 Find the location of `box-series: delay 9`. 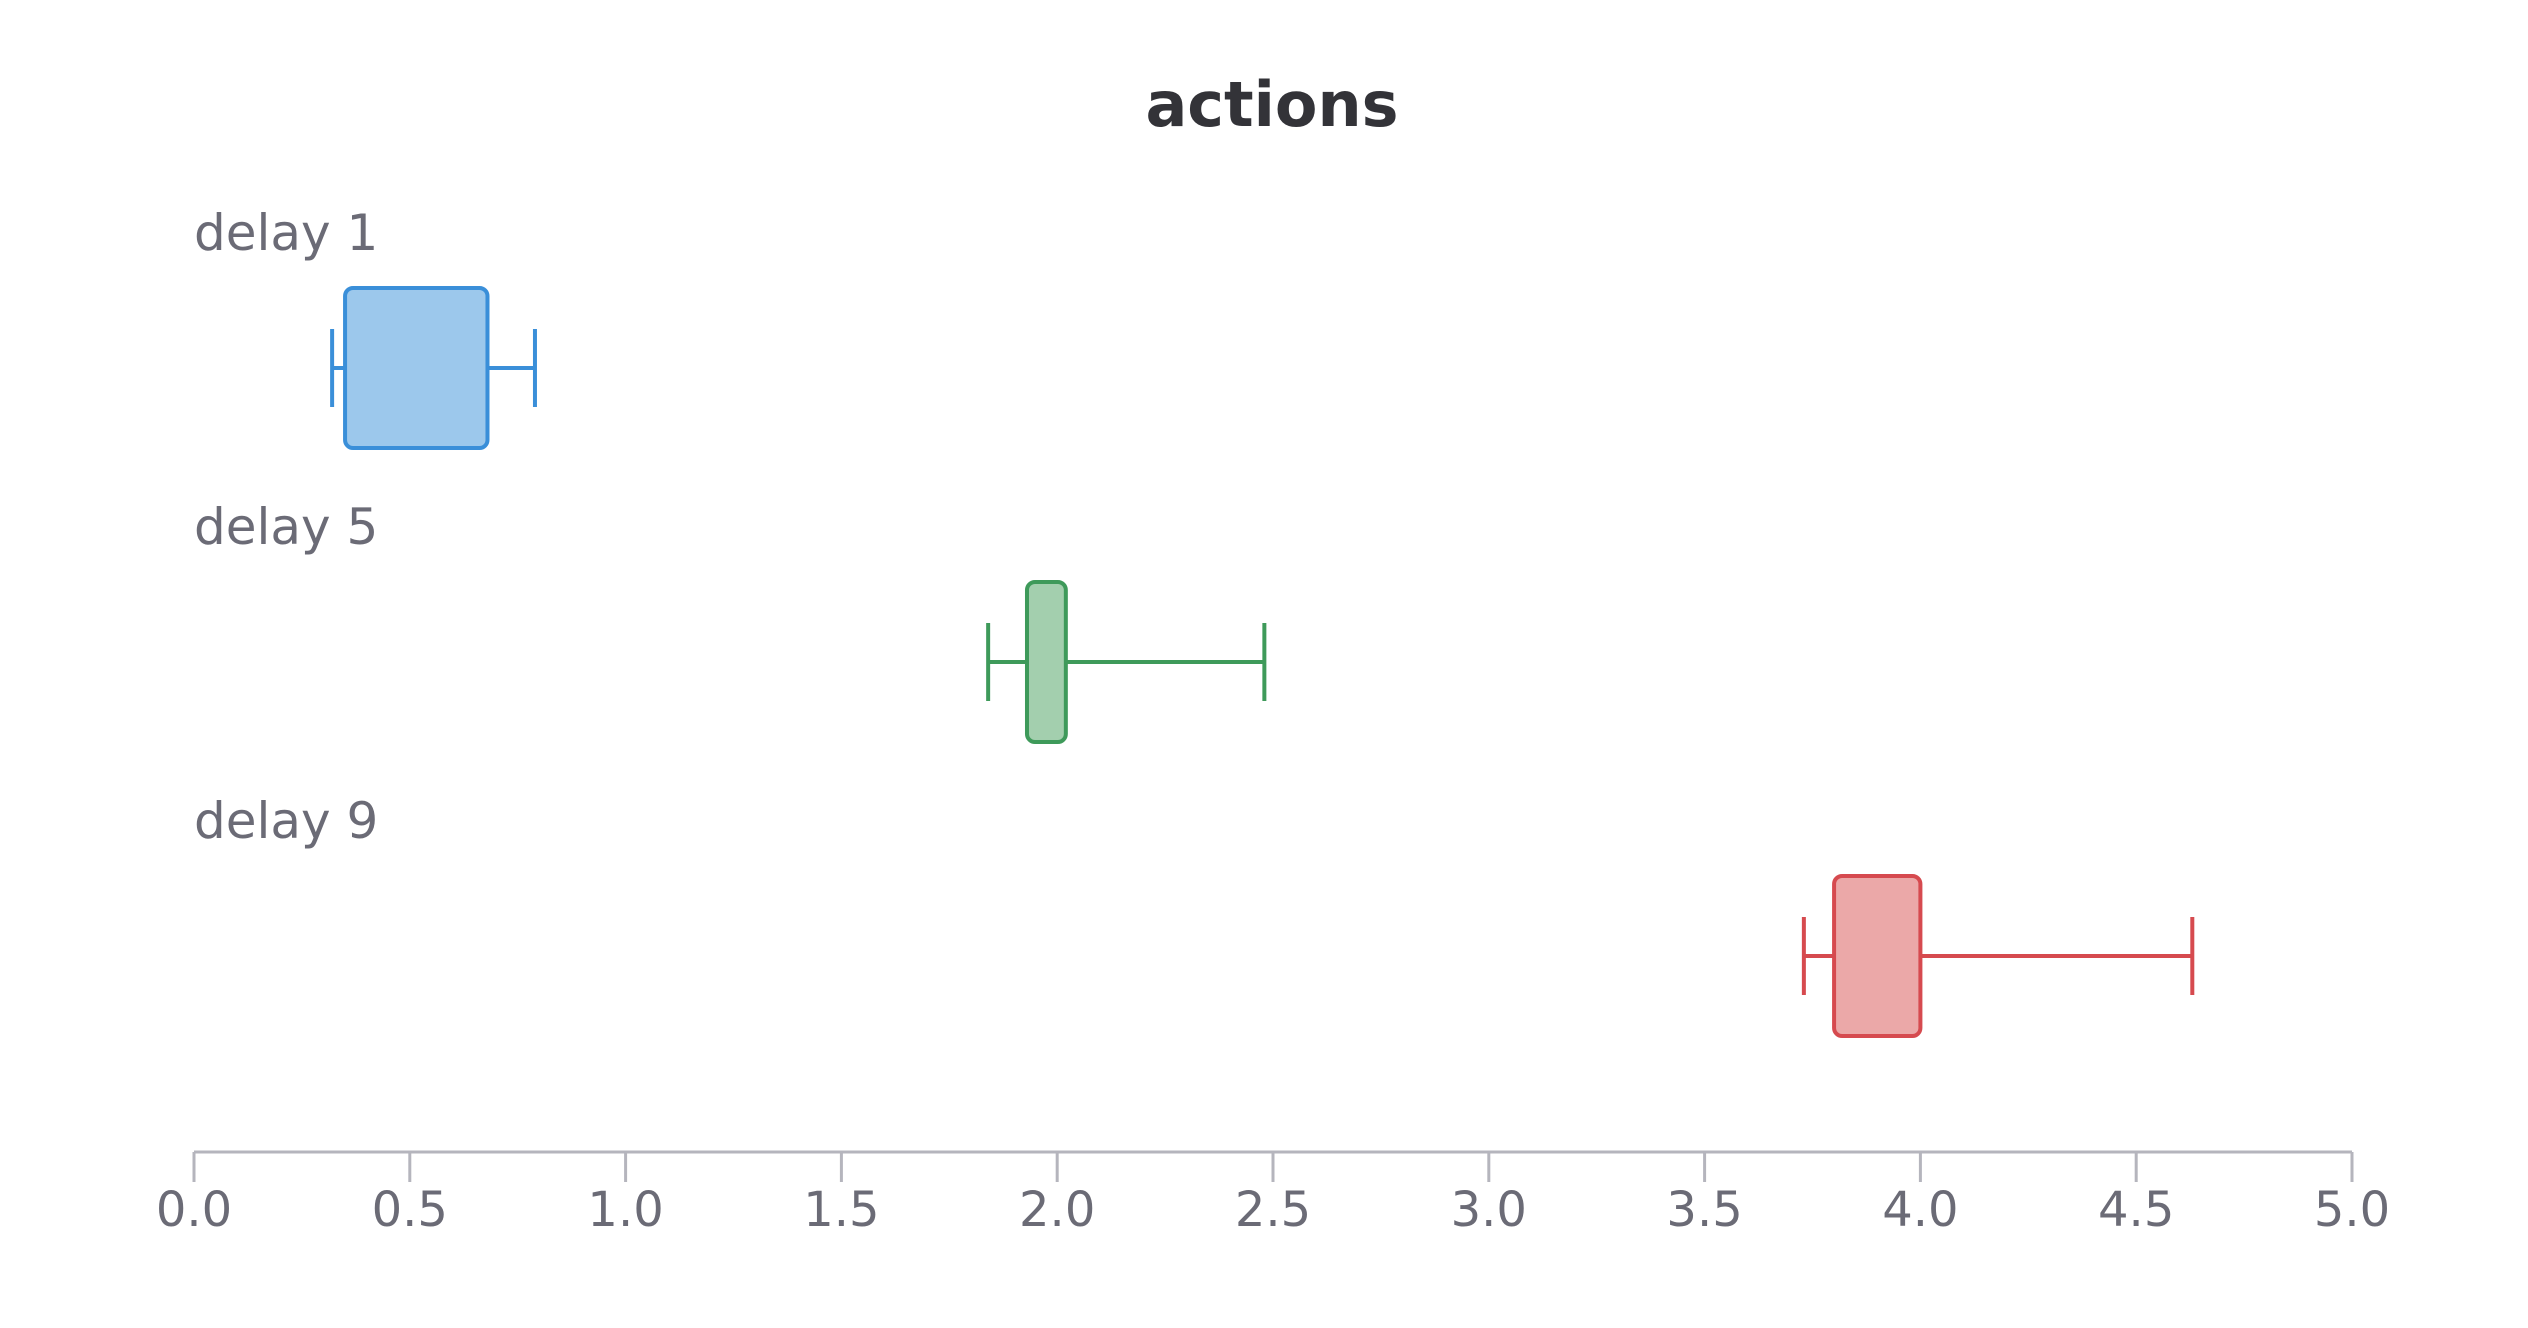

box-series: delay 9 is located at coordinates (1194, 915).